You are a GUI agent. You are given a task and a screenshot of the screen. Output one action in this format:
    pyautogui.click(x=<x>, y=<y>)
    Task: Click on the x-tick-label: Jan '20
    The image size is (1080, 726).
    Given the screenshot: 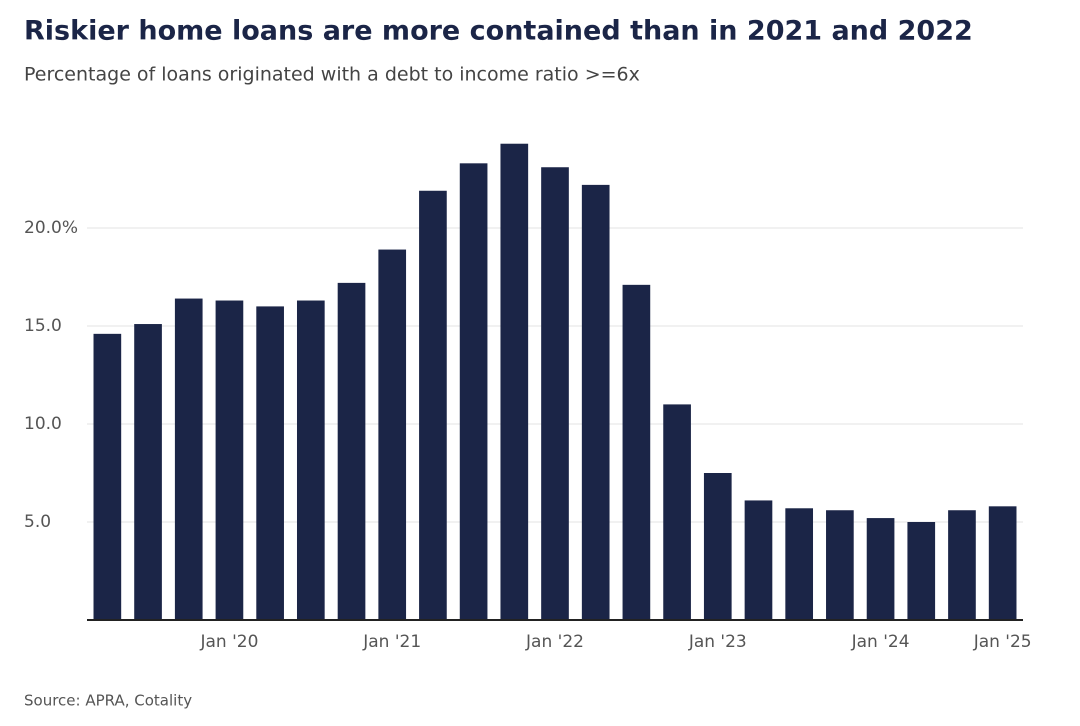 What is the action you would take?
    pyautogui.click(x=228, y=642)
    